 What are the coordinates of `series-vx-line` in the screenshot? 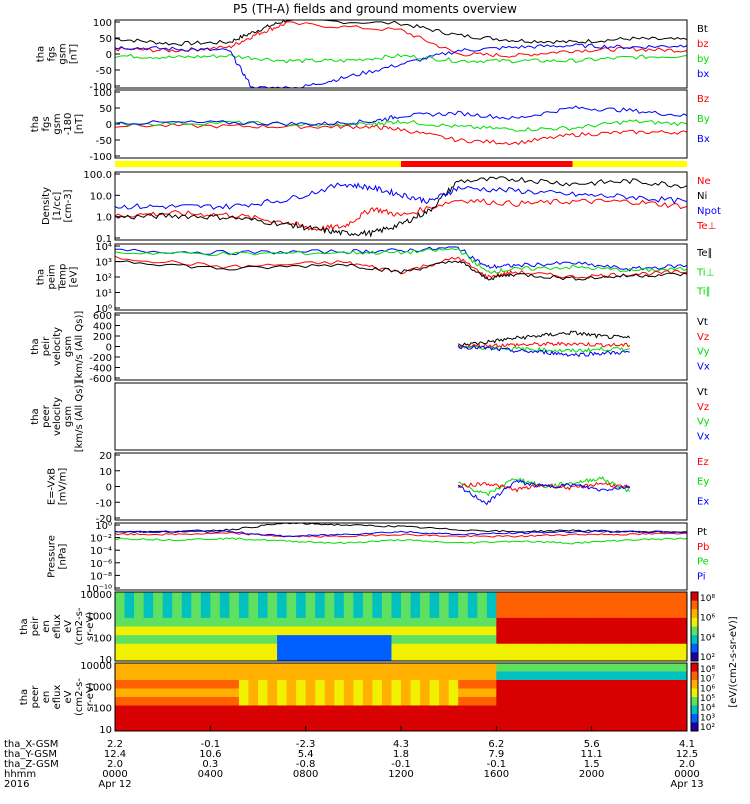 It's located at (543, 351).